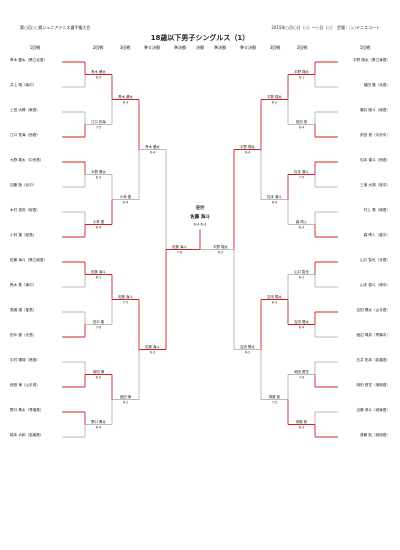 The width and height of the screenshot is (400, 550). What do you see at coordinates (98, 121) in the screenshot?
I see `winner-name: 江口 拓海` at bounding box center [98, 121].